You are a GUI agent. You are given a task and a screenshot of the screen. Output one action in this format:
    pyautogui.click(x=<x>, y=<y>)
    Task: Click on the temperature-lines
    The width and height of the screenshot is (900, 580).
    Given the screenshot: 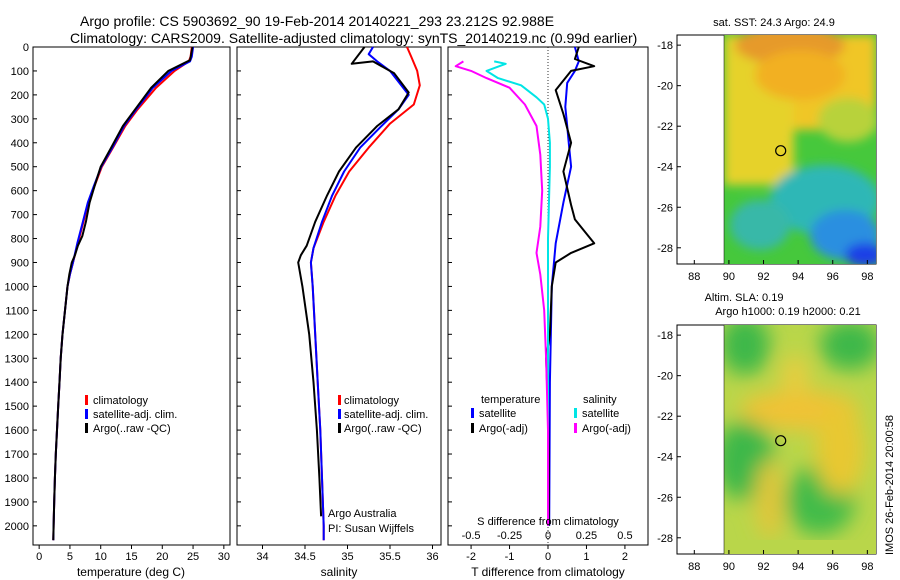 What is the action you would take?
    pyautogui.click(x=123, y=293)
    